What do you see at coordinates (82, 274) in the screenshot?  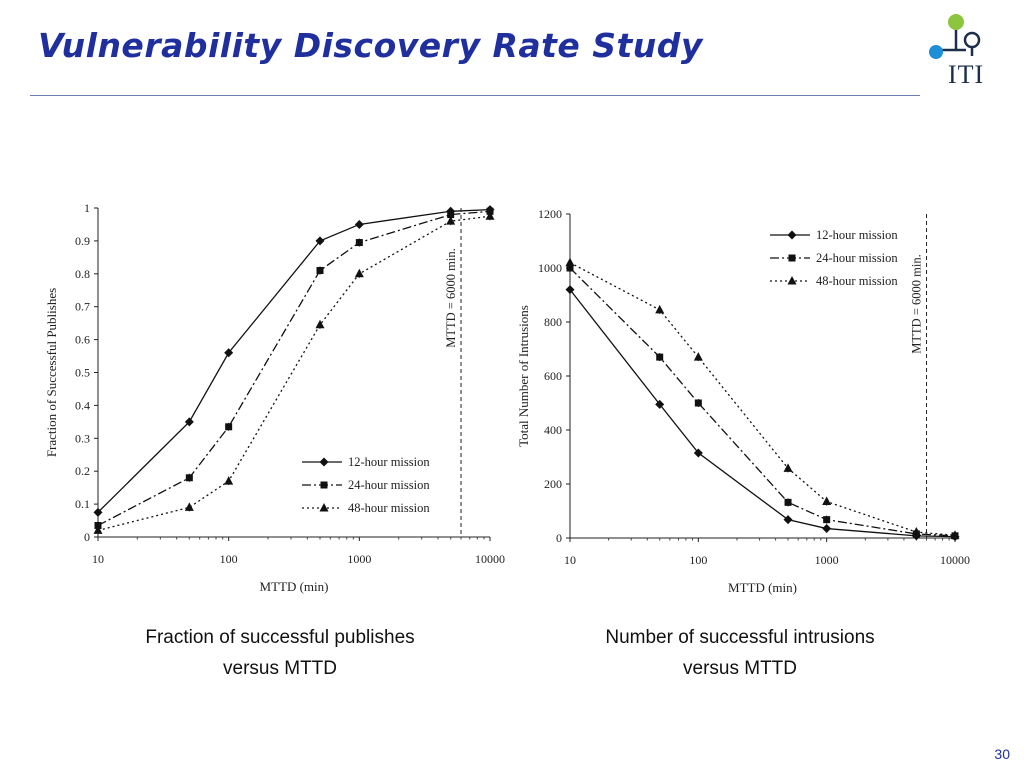 I see `publishes-y-tick-label: 0.8` at bounding box center [82, 274].